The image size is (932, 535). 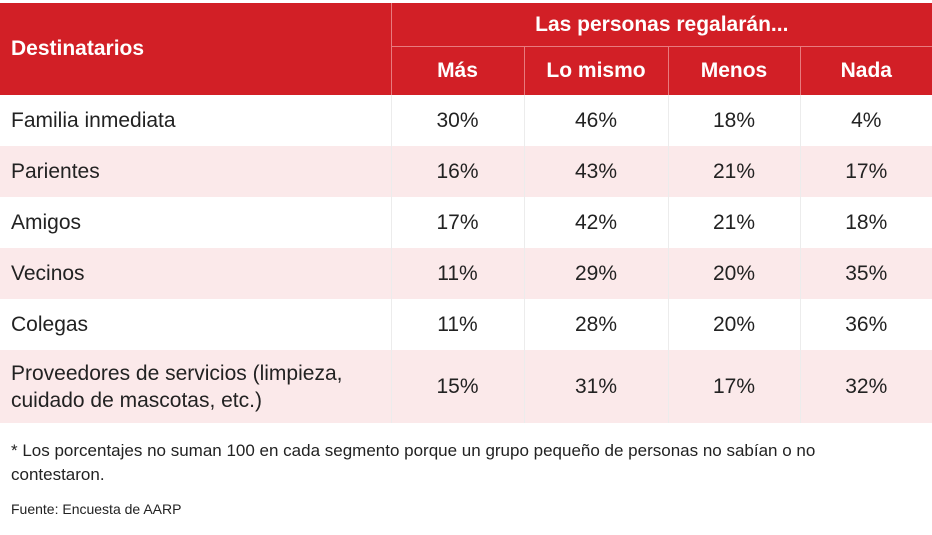 I want to click on column-header-menos: Menos, so click(x=734, y=70).